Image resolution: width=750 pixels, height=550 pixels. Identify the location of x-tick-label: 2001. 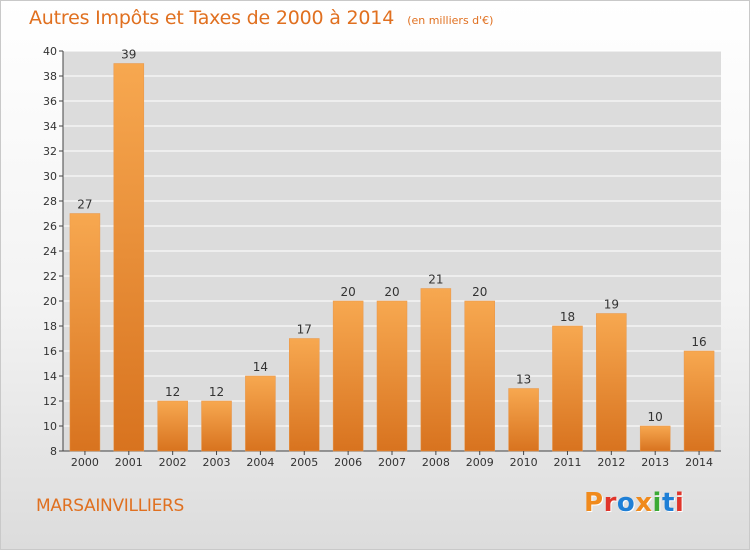
(129, 462).